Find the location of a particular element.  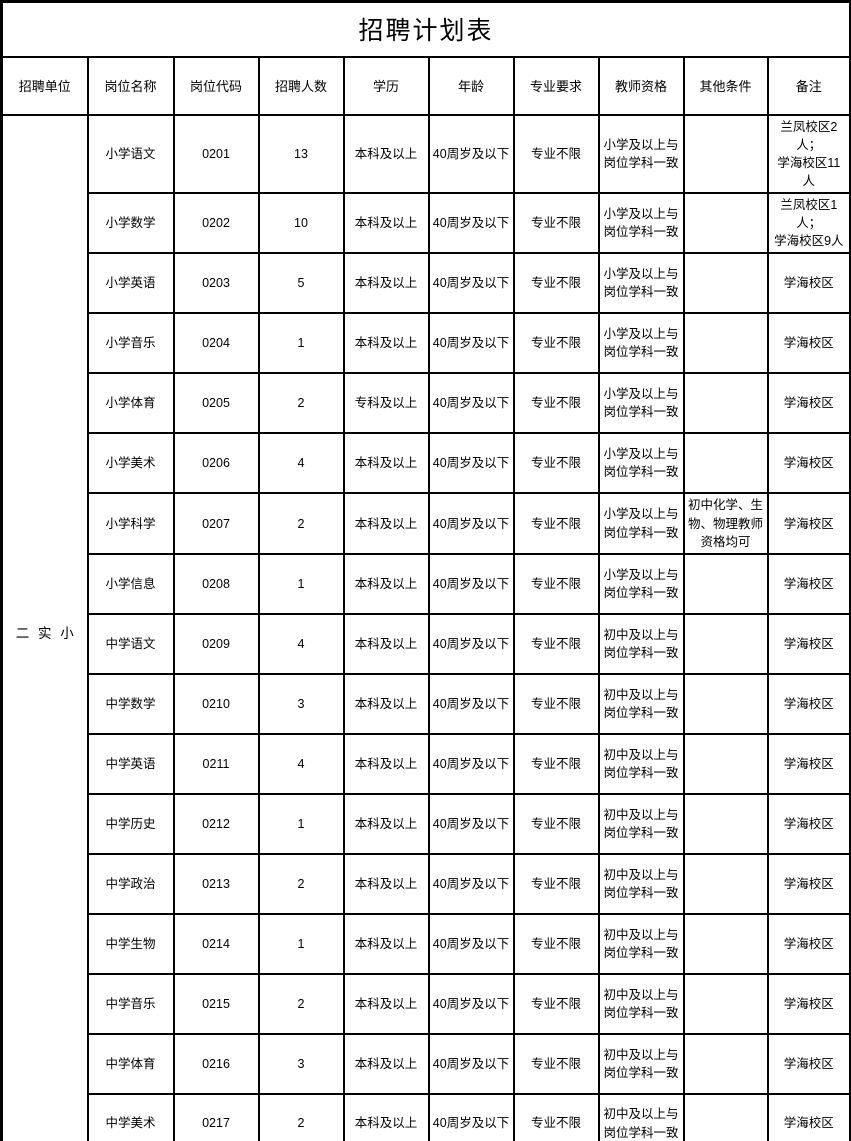

cell-recruit-count: 5 is located at coordinates (301, 283).